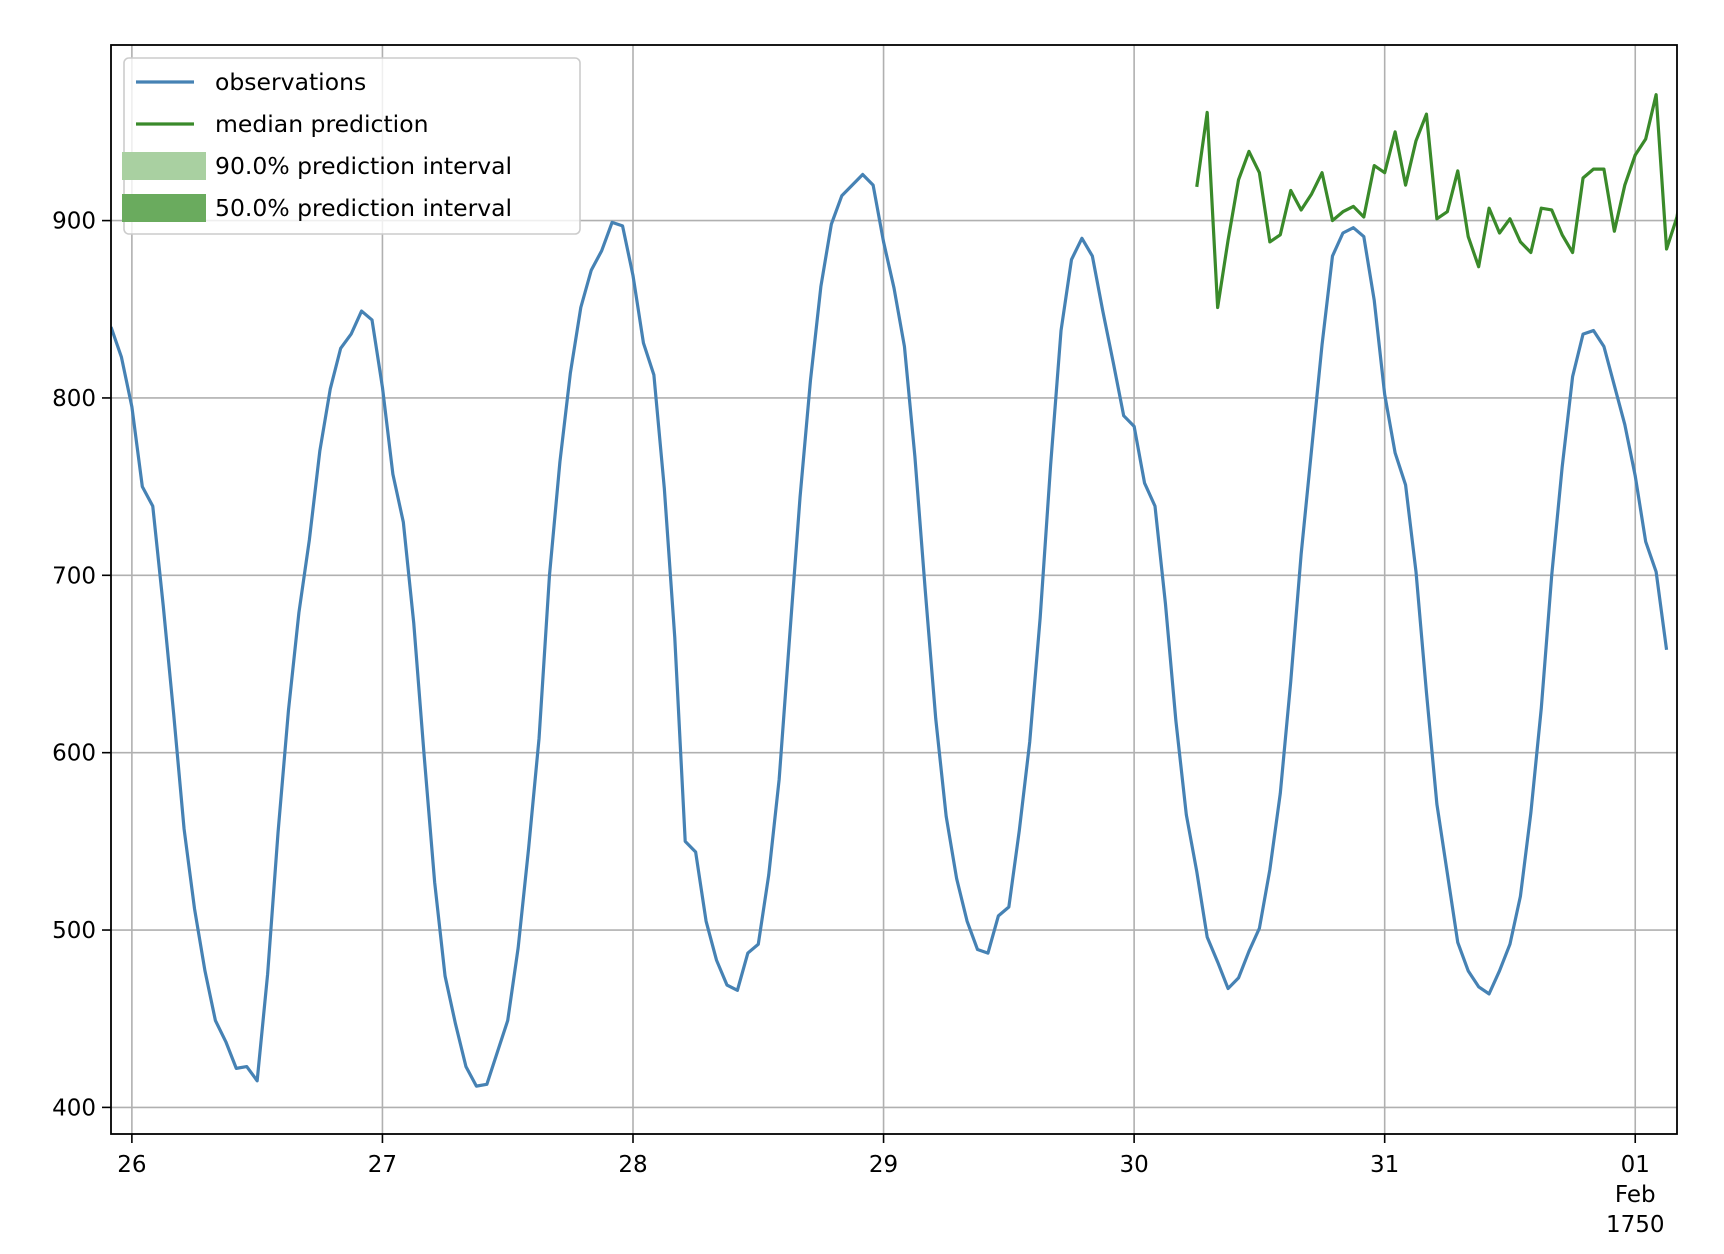  I want to click on median-prediction-line, so click(1436, 201).